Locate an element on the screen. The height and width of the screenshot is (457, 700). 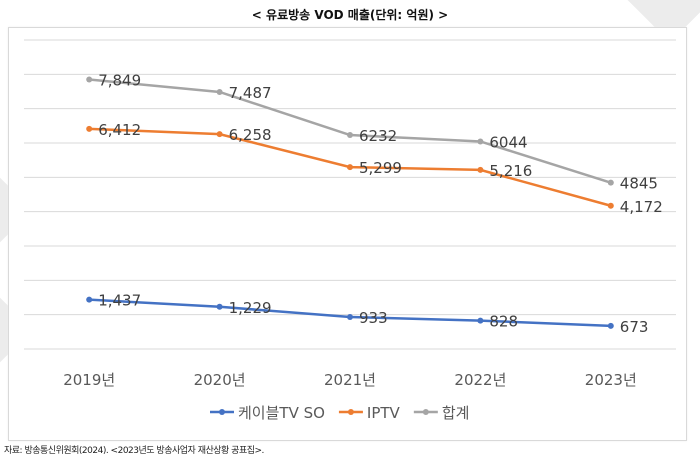
x-tick-label: 2023년 is located at coordinates (611, 380).